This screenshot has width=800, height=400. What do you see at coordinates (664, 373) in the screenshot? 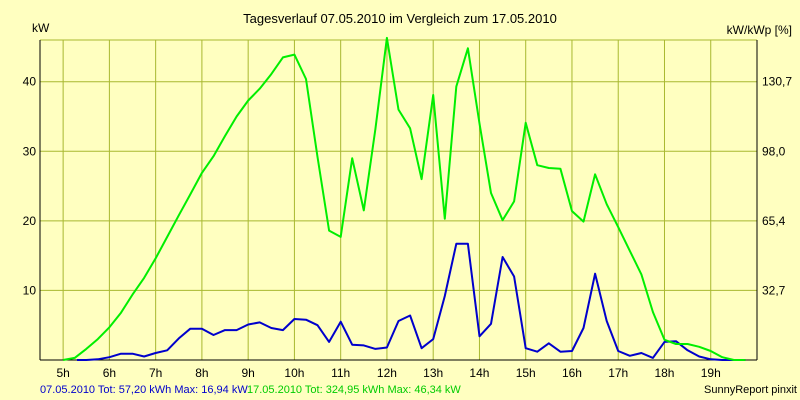
I see `x-tick-label-18h: 18h` at bounding box center [664, 373].